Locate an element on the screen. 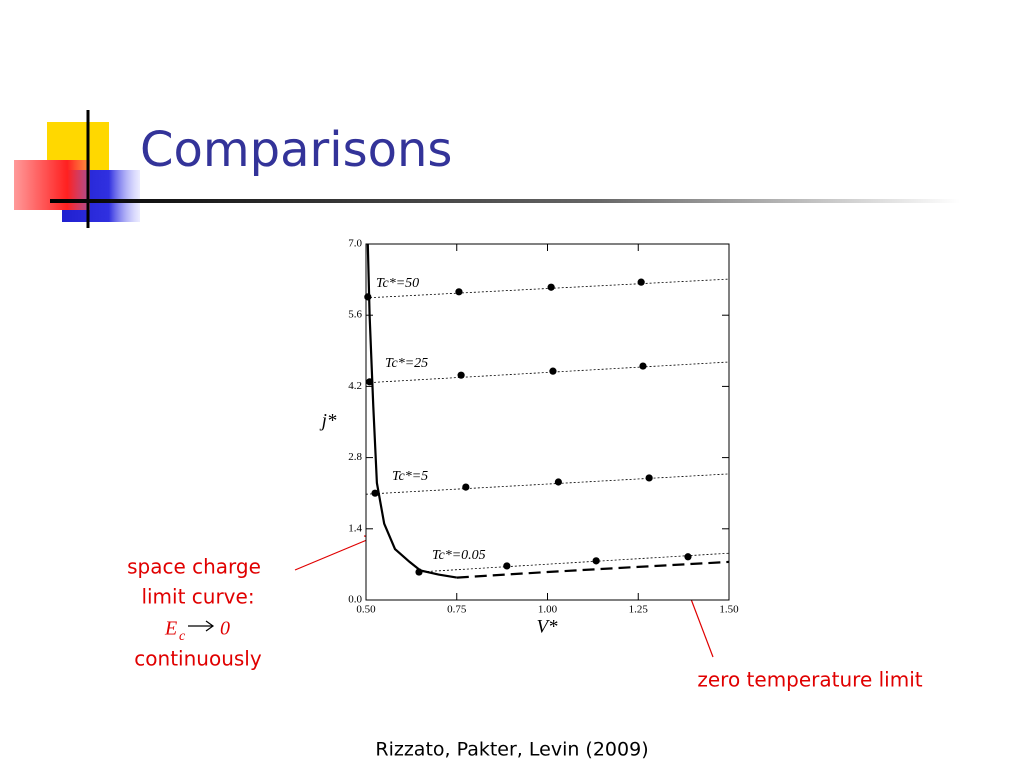  y-tick-label: 7.0 is located at coordinates (355, 244).